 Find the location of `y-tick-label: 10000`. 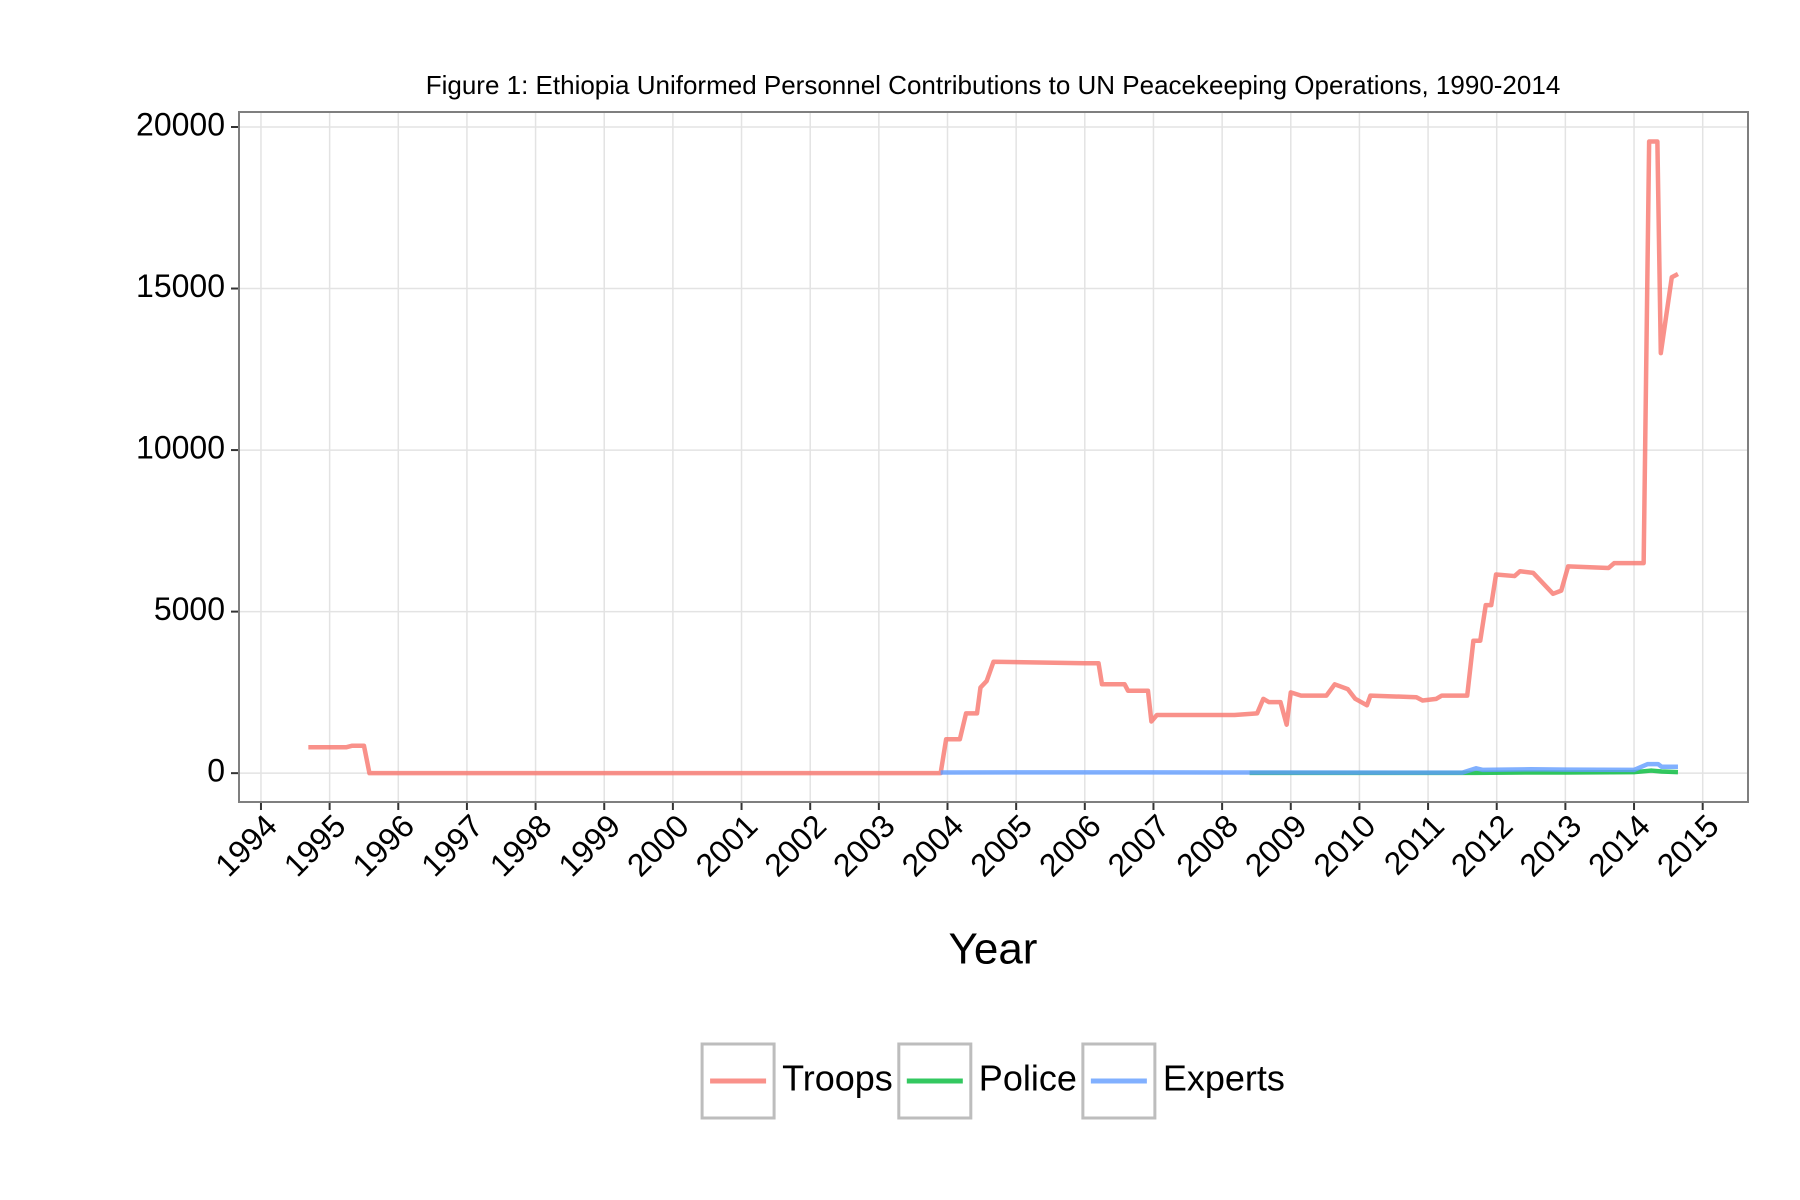

y-tick-label: 10000 is located at coordinates (180, 448).